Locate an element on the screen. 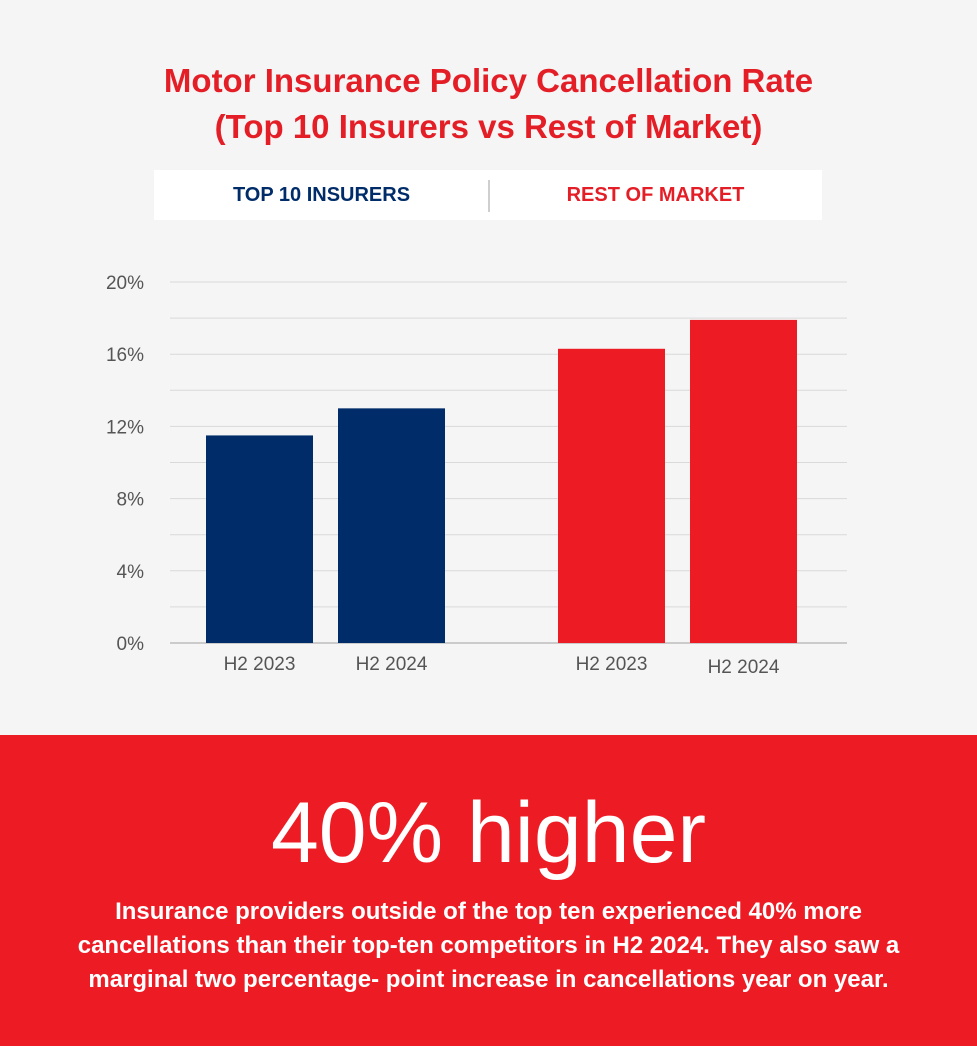 This screenshot has width=977, height=1046. chart-title-line-2: (Top 10 Insurers vs Rest of Market) is located at coordinates (488, 126).